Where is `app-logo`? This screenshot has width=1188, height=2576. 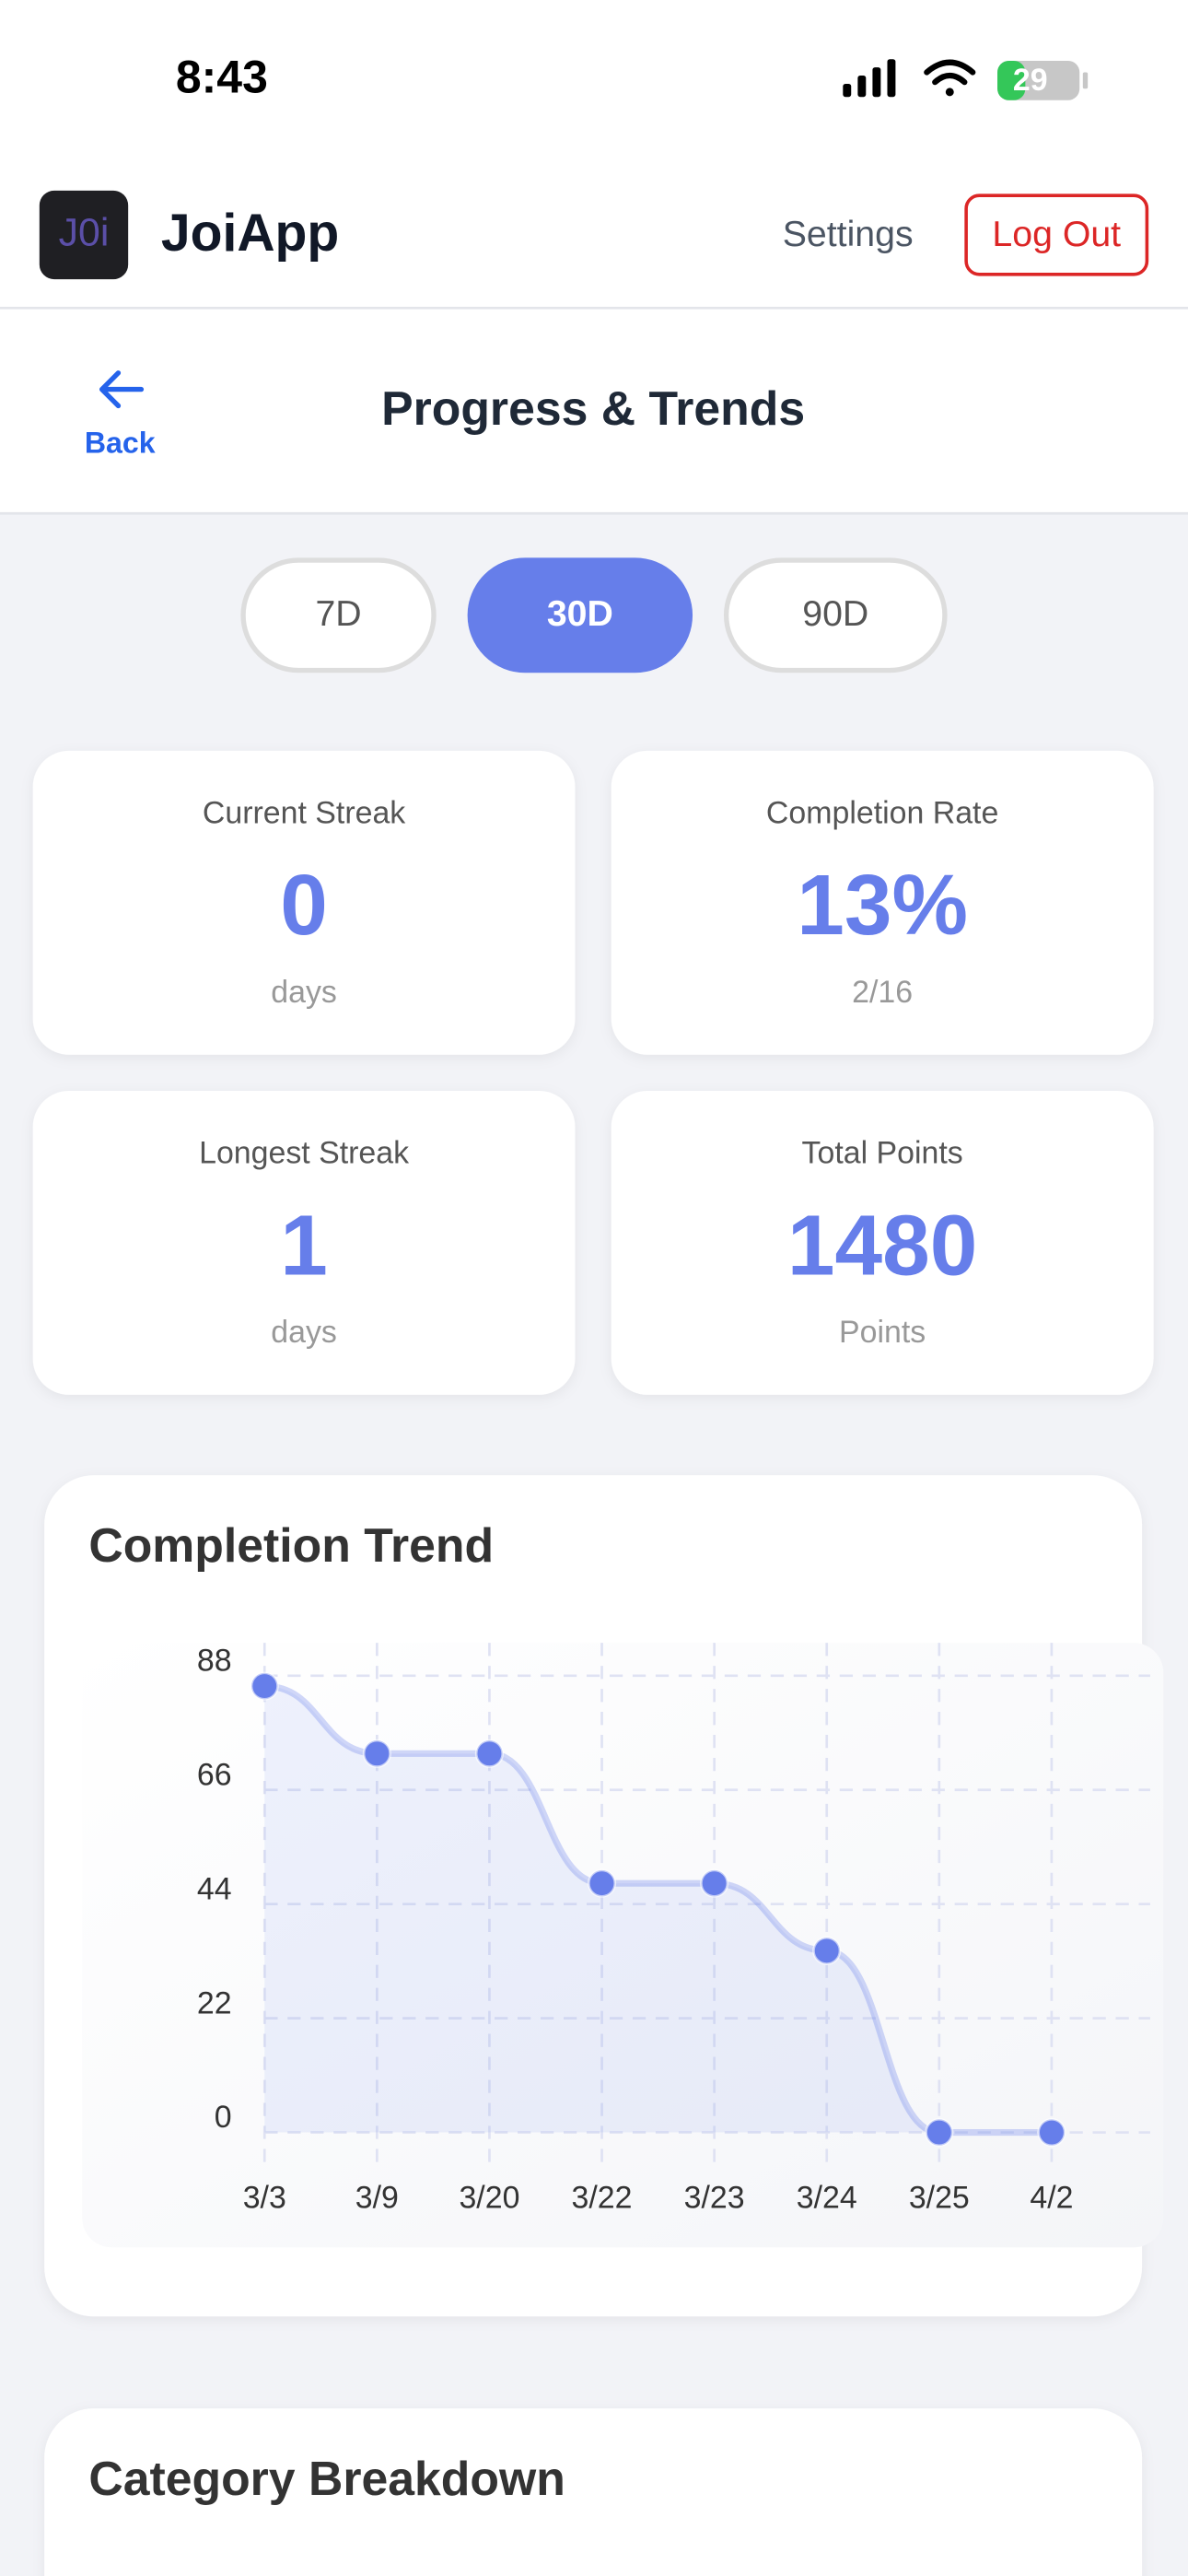 app-logo is located at coordinates (84, 235).